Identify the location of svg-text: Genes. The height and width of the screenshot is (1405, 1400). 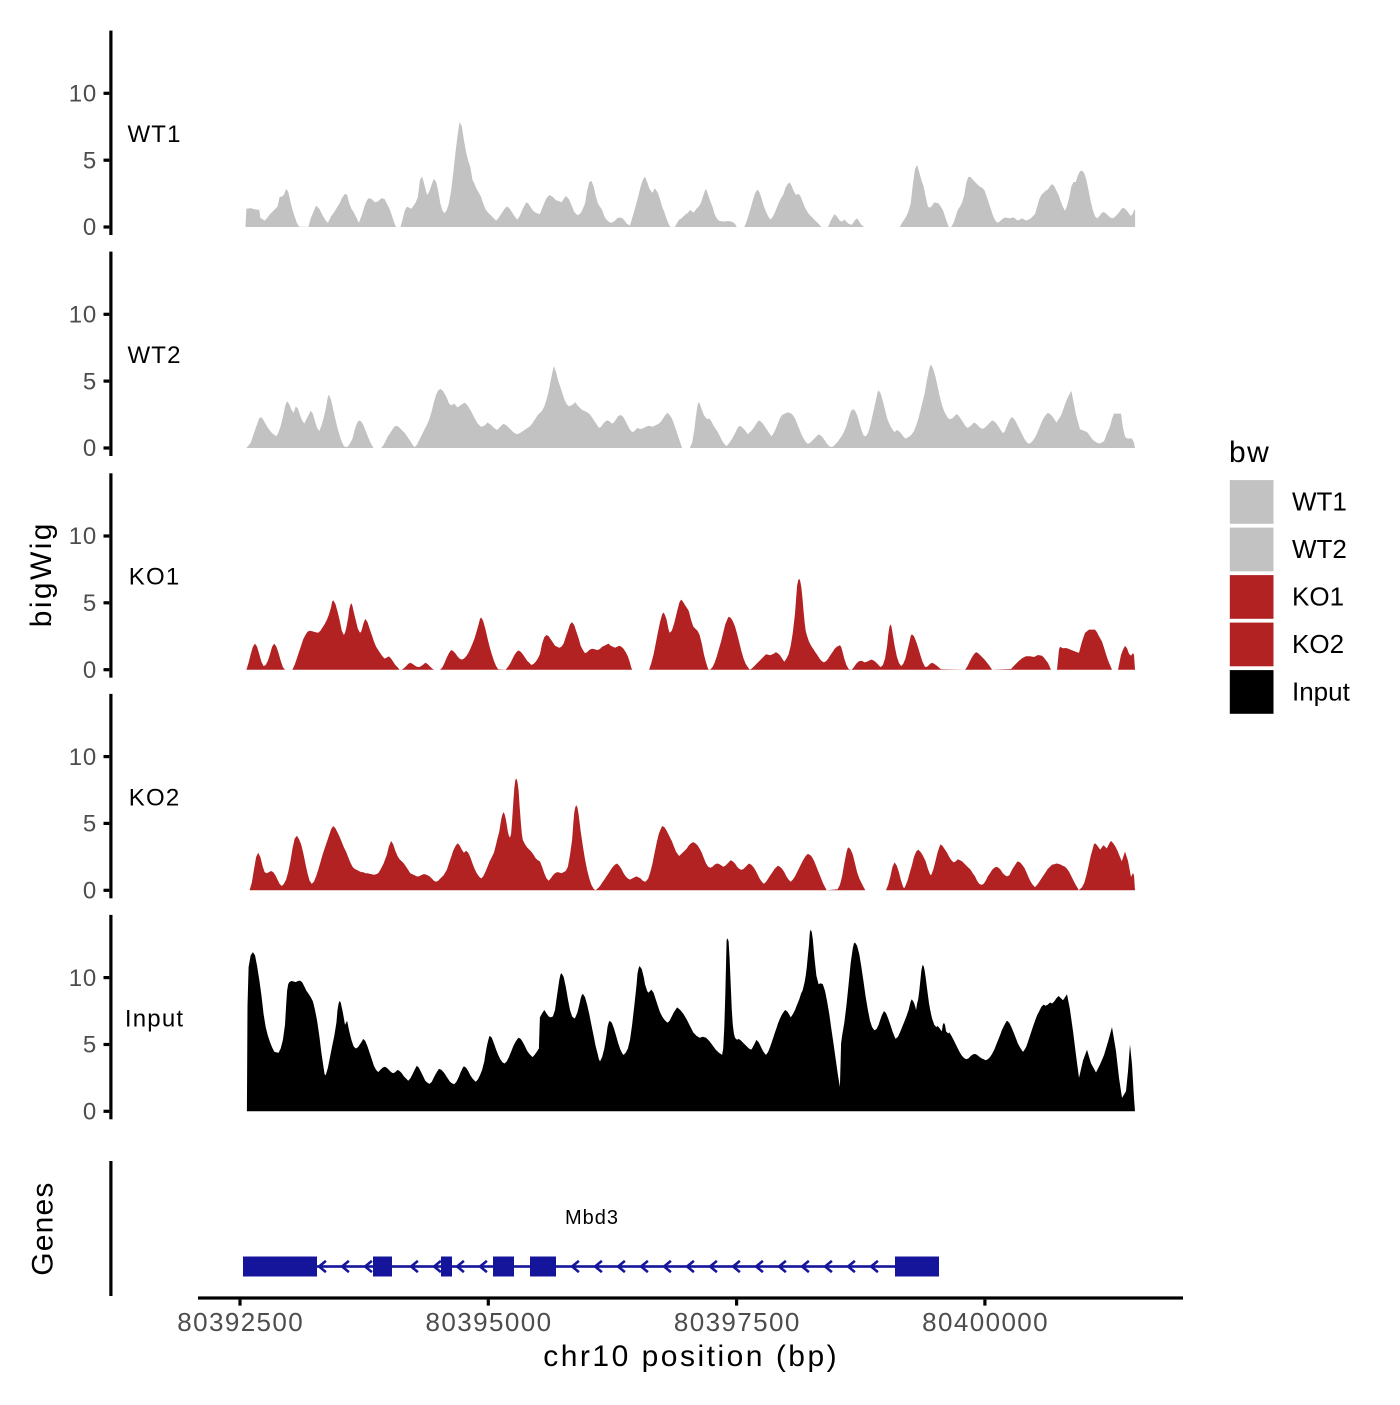
(43, 1228).